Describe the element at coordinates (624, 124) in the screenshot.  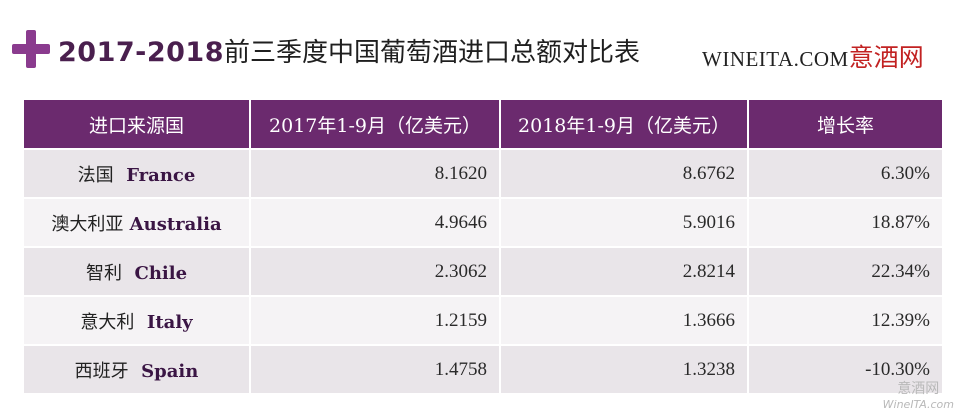
I see `column-header-2018: 2018年1-9月（亿美元）` at that location.